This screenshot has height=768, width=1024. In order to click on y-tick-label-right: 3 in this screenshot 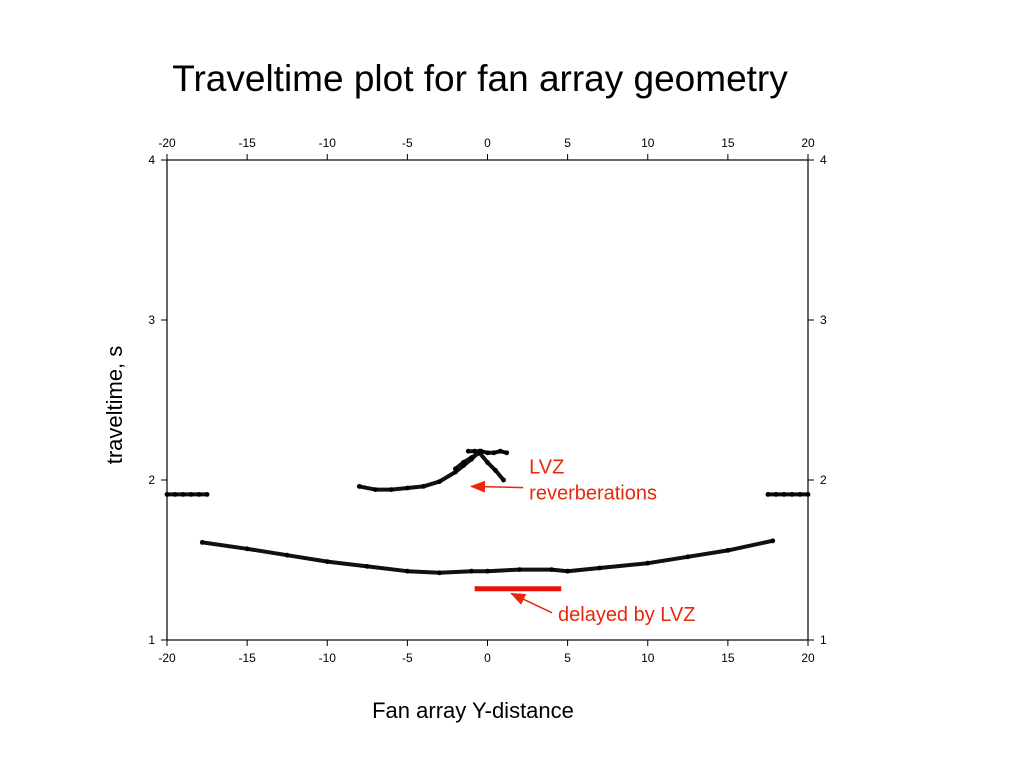, I will do `click(823, 320)`.